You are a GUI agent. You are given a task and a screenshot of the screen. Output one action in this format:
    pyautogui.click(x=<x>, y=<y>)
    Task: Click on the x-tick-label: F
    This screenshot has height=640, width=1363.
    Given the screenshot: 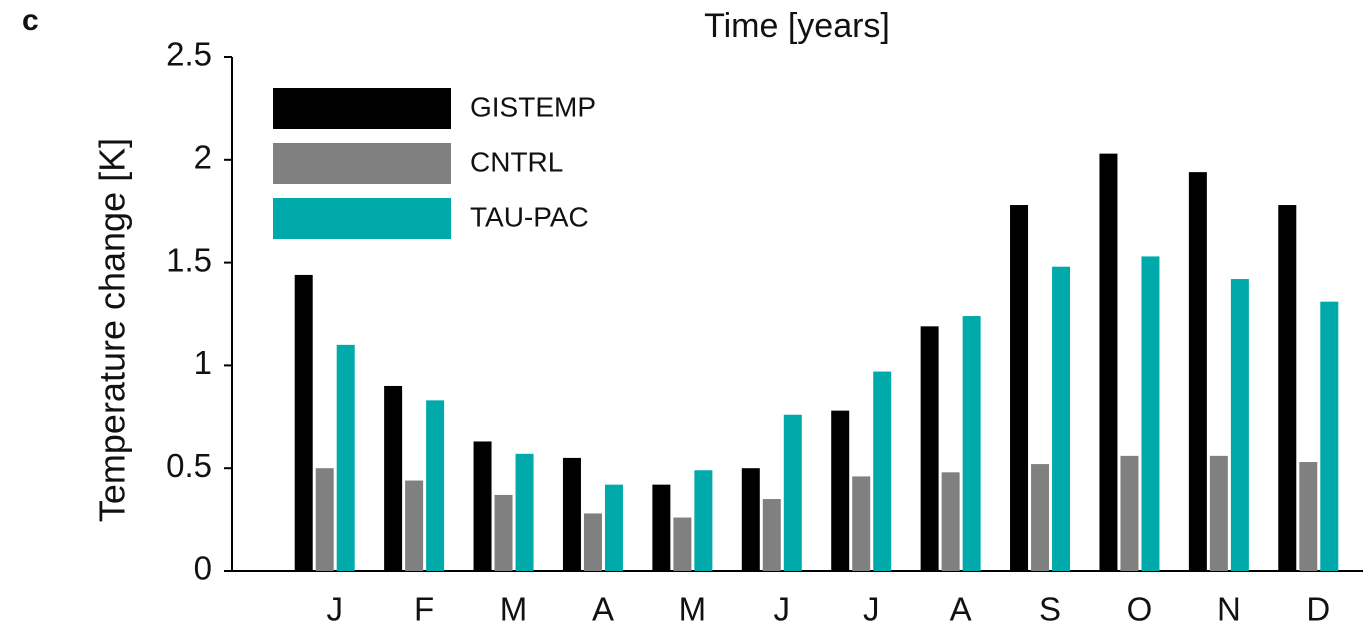 What is the action you would take?
    pyautogui.click(x=424, y=609)
    